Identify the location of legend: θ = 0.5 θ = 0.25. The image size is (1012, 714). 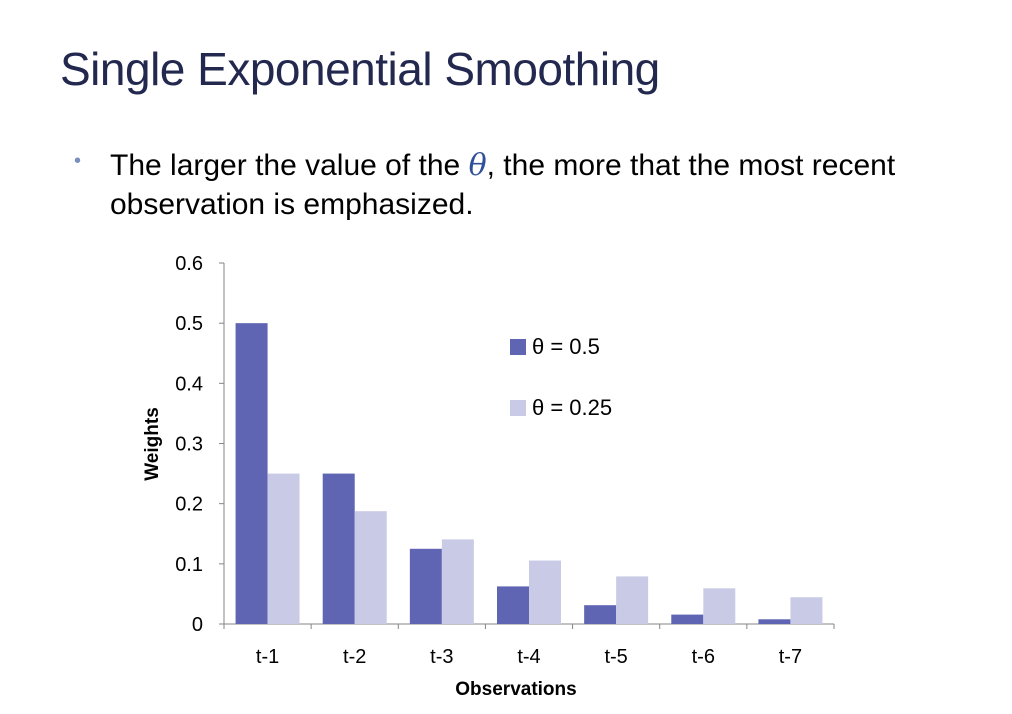
(561, 377).